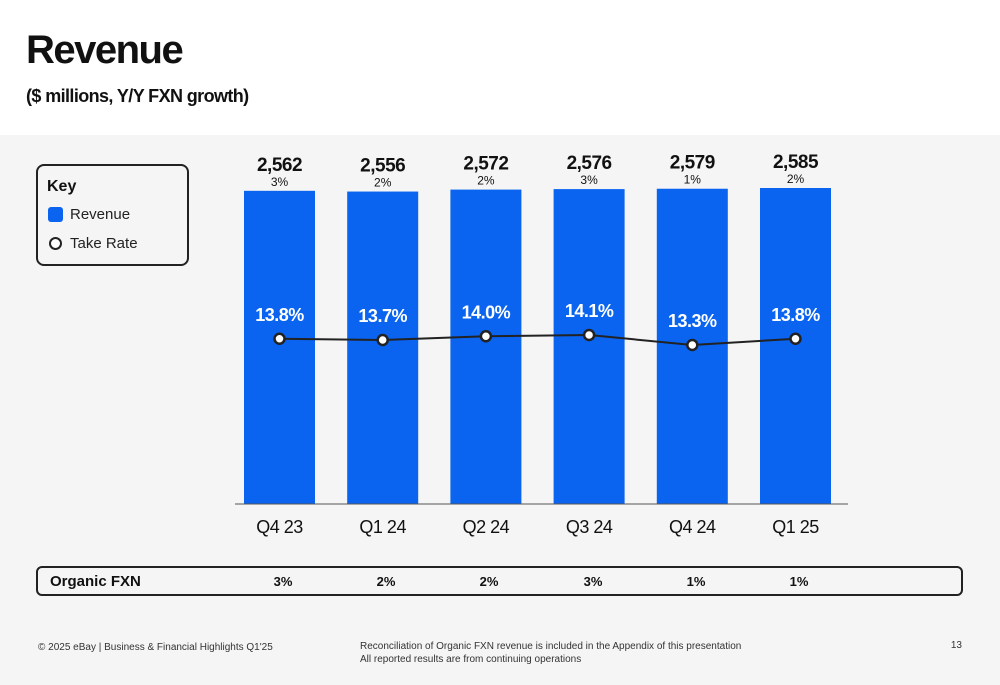 Image resolution: width=1000 pixels, height=685 pixels. I want to click on legend-item-take-rate: Take Rate, so click(93, 243).